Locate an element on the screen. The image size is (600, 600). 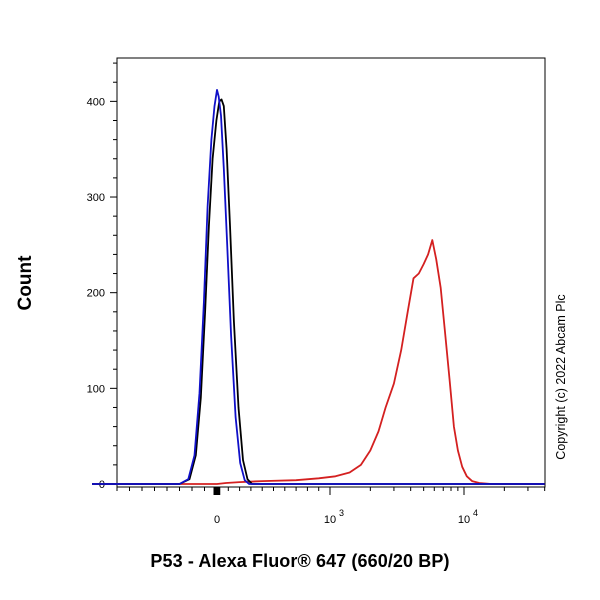
y-tick-label: 200 is located at coordinates (96, 294).